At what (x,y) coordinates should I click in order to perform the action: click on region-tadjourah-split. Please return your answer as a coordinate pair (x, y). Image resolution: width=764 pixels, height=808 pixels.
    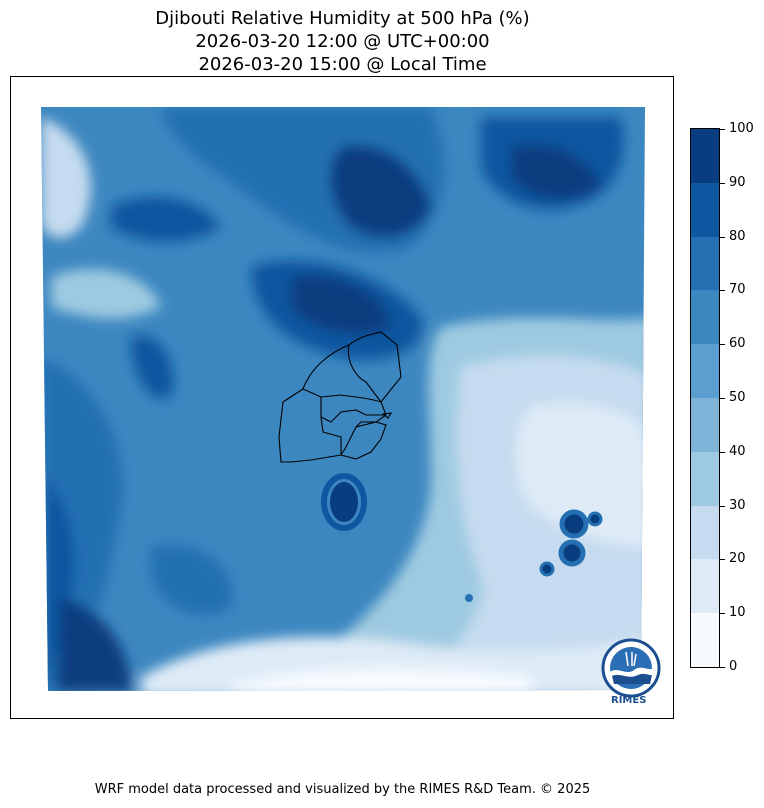
    Looking at the image, I should click on (364, 373).